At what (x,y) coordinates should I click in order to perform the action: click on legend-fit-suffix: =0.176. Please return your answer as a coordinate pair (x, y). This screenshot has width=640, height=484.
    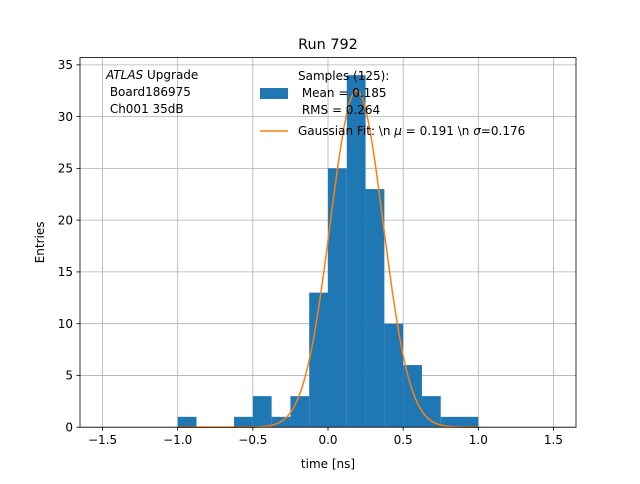
    Looking at the image, I should click on (503, 131).